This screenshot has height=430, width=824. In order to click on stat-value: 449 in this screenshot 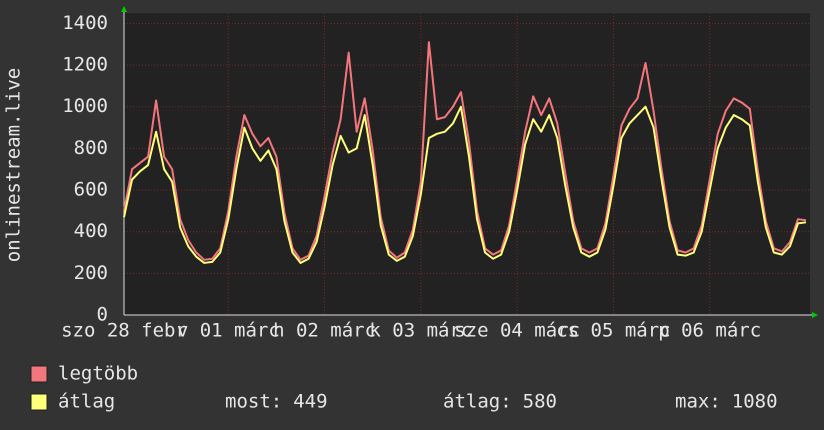, I will do `click(310, 402)`.